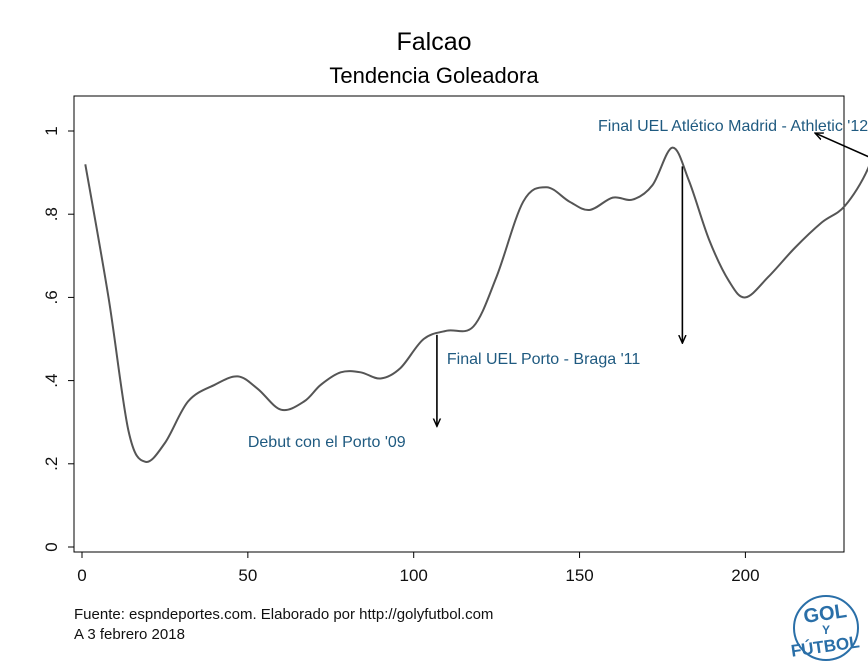  I want to click on golyfutbol-logo: GOL Y FÚTBOL, so click(825, 628).